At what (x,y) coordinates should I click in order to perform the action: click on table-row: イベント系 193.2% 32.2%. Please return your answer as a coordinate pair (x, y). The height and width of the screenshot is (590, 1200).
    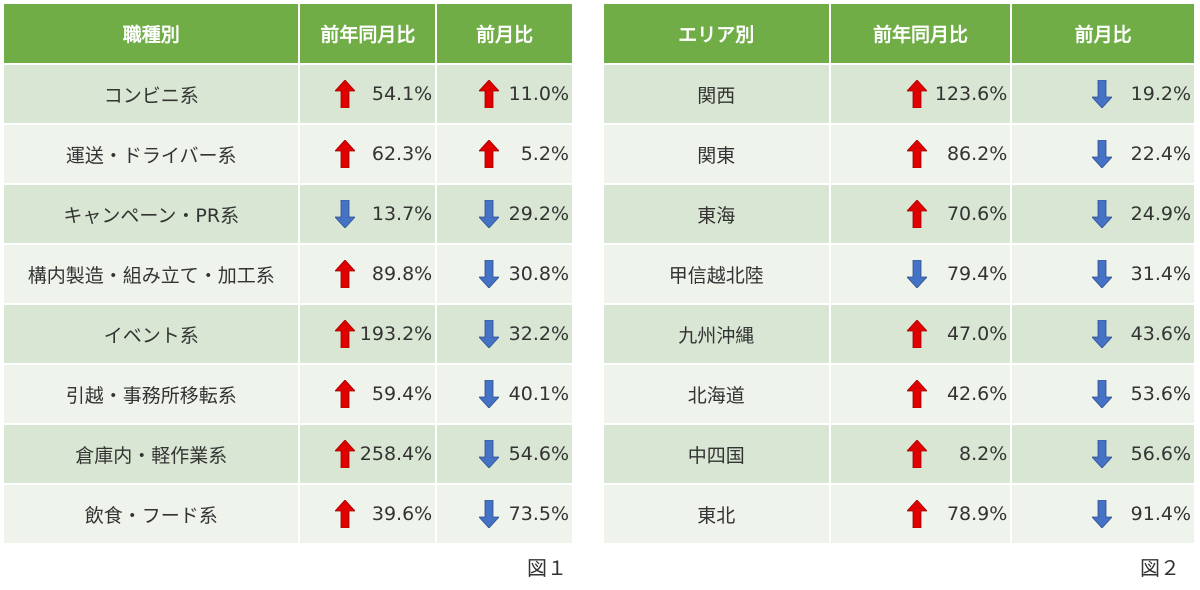
    Looking at the image, I should click on (289, 334).